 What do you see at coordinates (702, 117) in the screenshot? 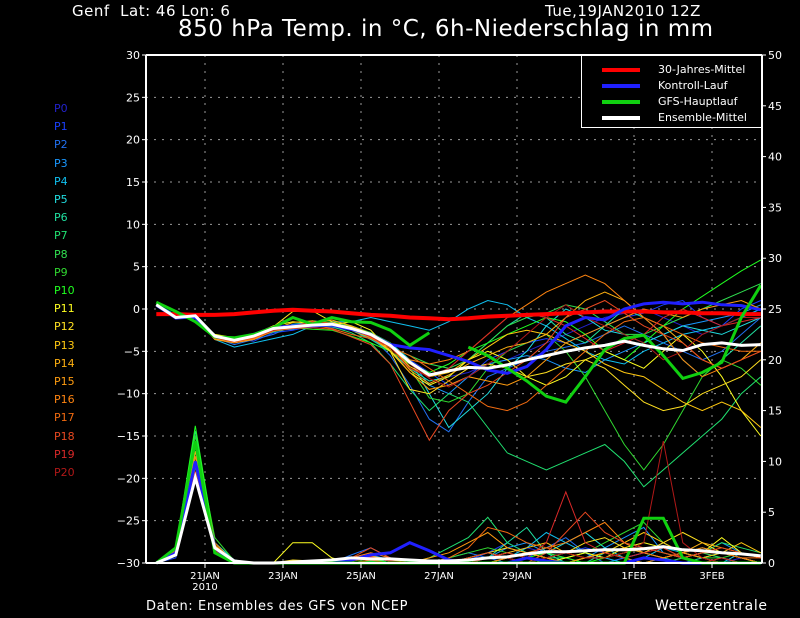
I see `legend-label: Ensemble-Mittel` at bounding box center [702, 117].